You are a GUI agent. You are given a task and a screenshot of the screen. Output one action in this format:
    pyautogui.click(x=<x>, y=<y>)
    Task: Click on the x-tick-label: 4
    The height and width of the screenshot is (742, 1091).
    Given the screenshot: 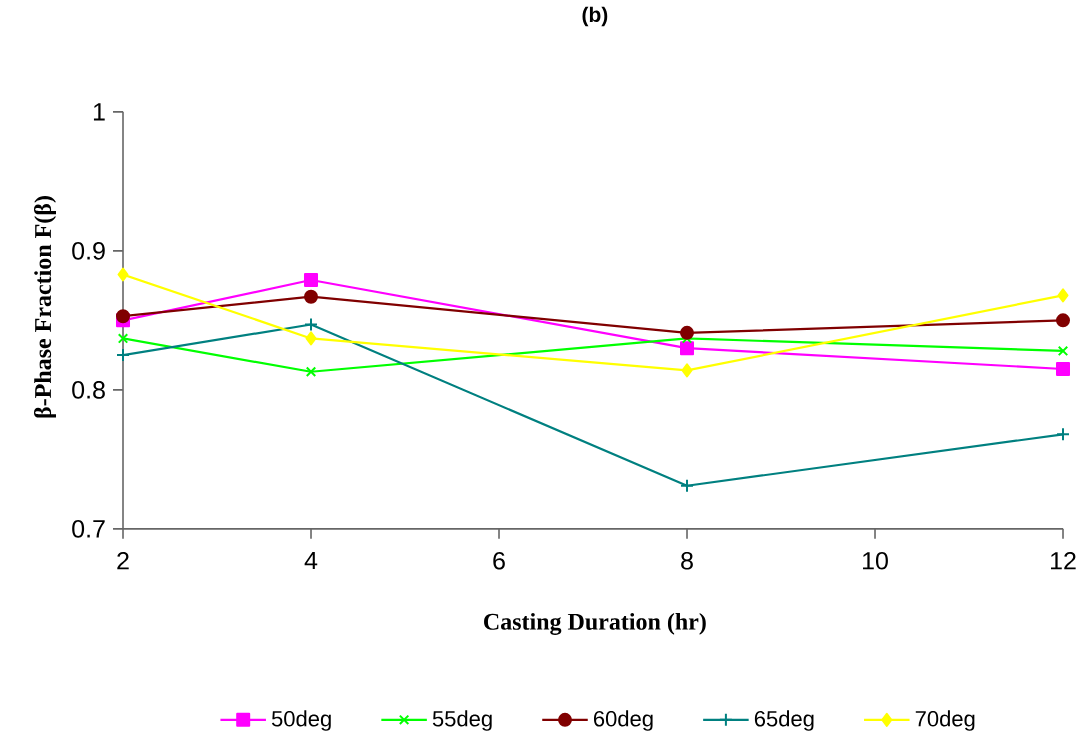 What is the action you would take?
    pyautogui.click(x=311, y=561)
    